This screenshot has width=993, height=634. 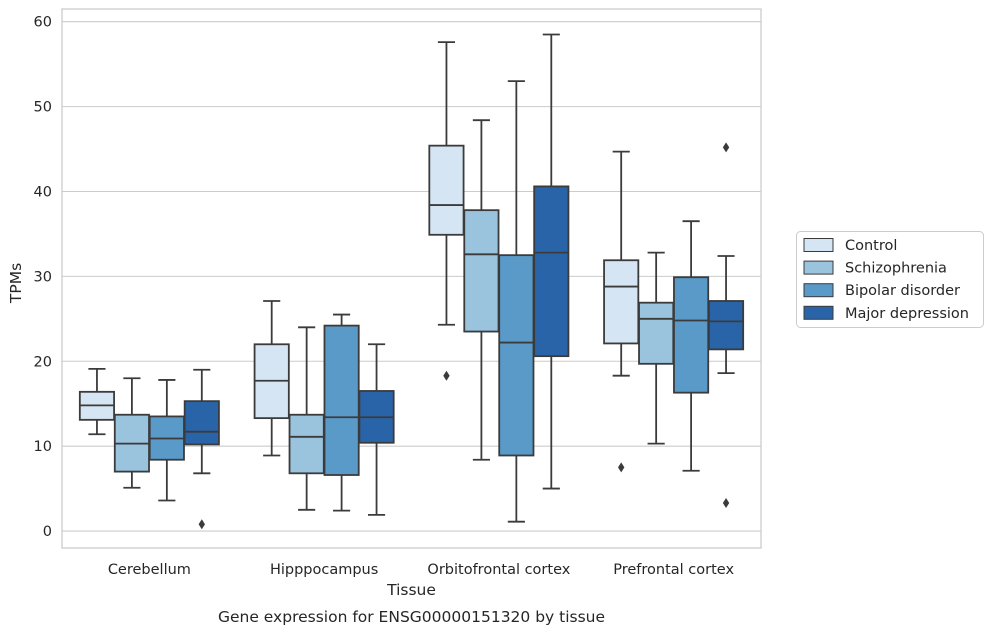 I want to click on y-tick-label: 50, so click(x=43, y=108).